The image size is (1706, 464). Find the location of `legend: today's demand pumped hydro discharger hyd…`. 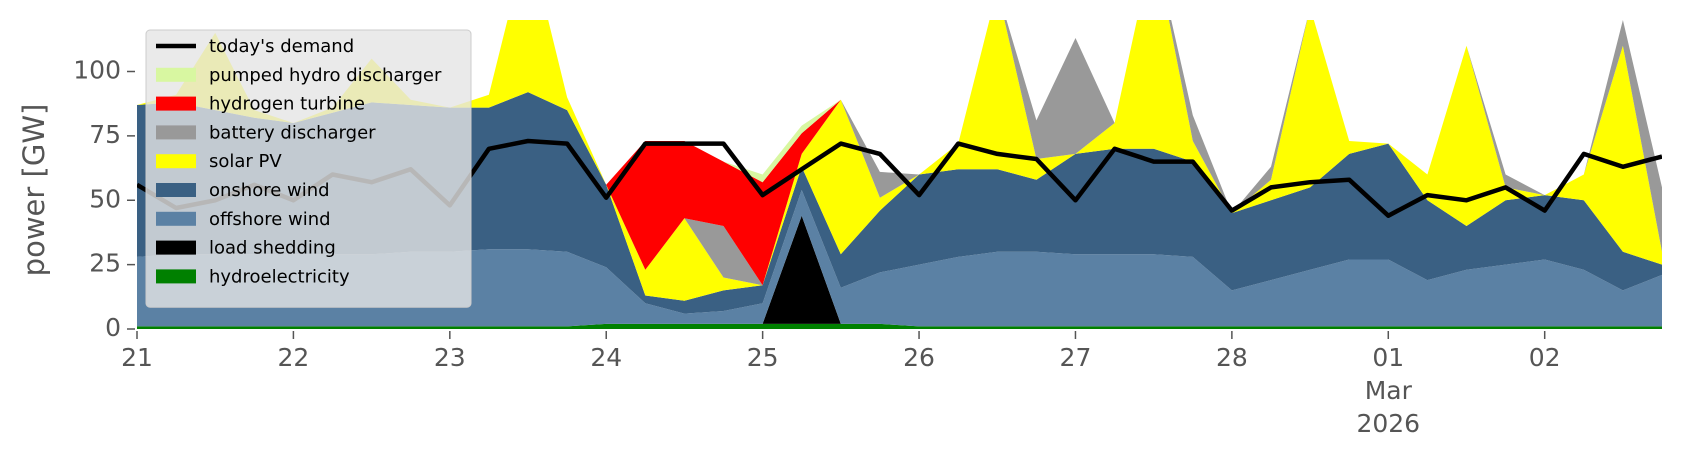

legend: today's demand pumped hydro discharger hyd… is located at coordinates (308, 168).